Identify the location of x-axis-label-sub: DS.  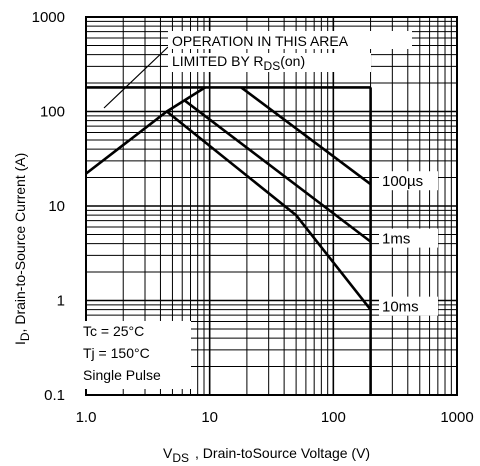
(180, 458).